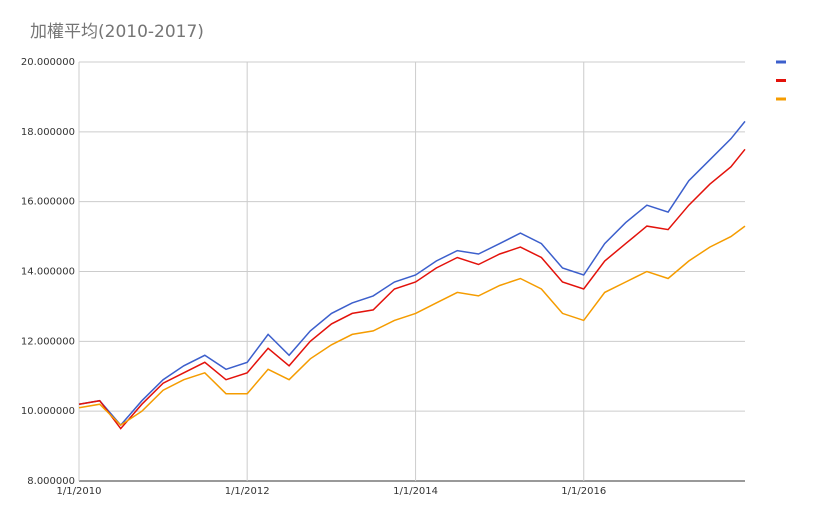 This screenshot has width=826, height=522. I want to click on y-tick-label: 18.000000, so click(48, 132).